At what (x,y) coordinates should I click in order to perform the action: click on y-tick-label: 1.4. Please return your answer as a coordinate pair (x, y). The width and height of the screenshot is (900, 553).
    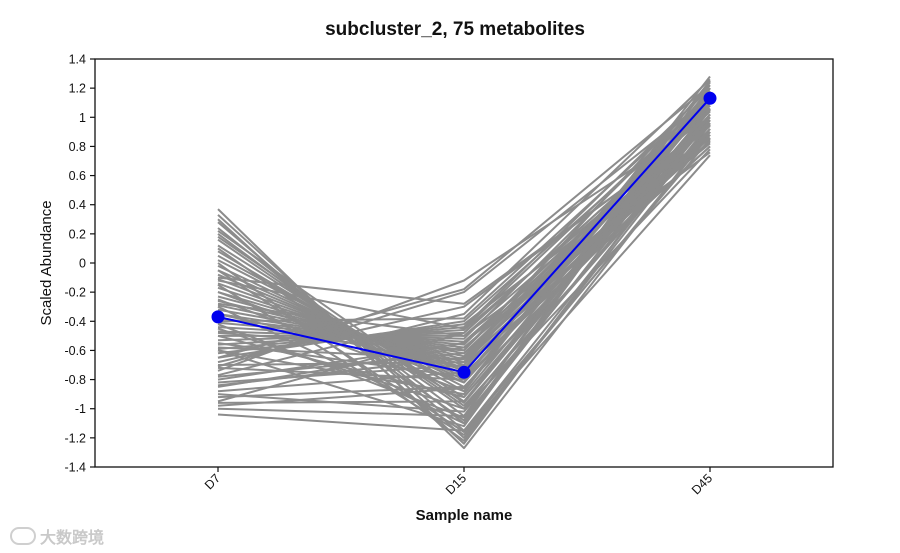
    Looking at the image, I should click on (77, 60).